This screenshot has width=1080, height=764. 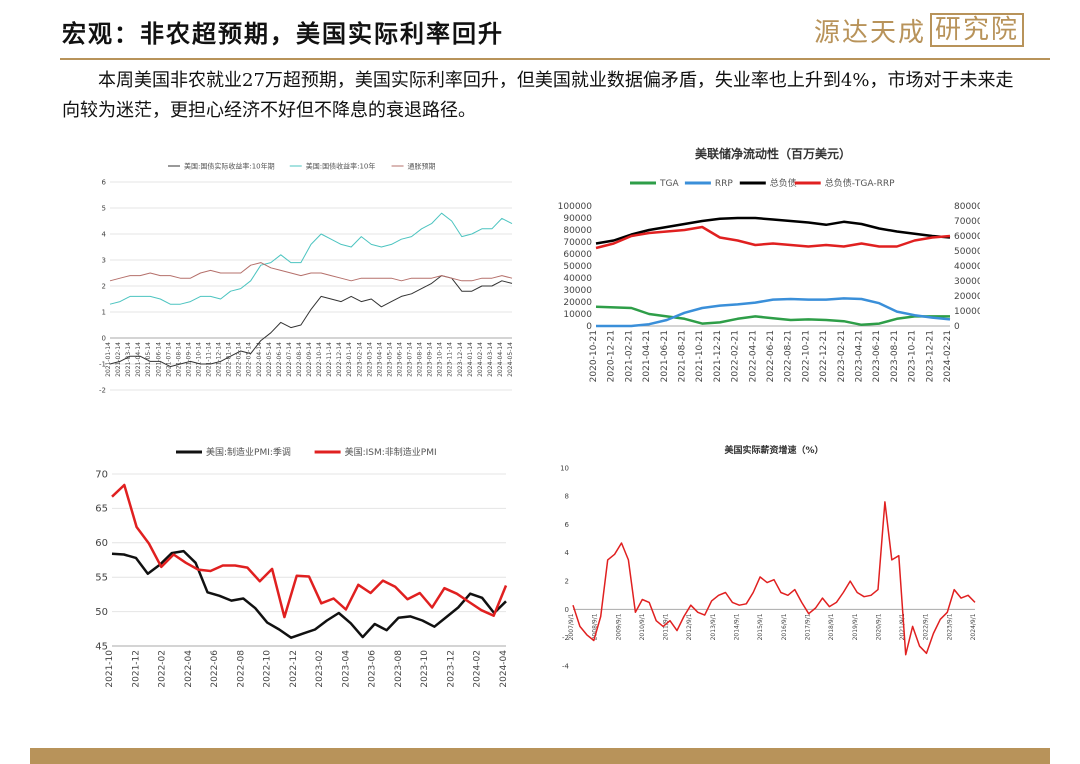 What do you see at coordinates (422, 165) in the screenshot?
I see `legend-label: 通胀预期` at bounding box center [422, 165].